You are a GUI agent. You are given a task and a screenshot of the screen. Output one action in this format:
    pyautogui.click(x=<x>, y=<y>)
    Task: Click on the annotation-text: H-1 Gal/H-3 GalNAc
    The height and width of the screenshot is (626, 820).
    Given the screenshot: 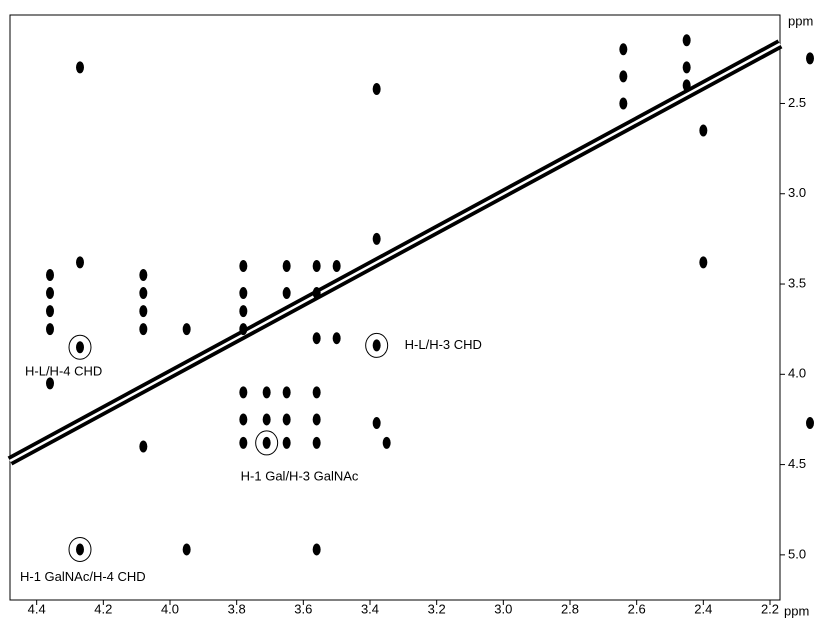 What is the action you would take?
    pyautogui.click(x=300, y=475)
    